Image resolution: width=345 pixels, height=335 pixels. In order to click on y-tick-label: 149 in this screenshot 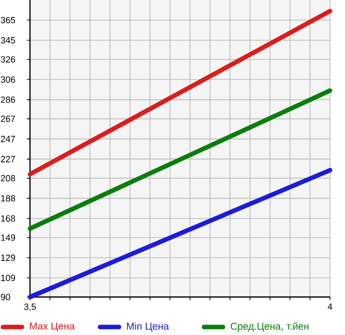, I will do `click(8, 237)`.